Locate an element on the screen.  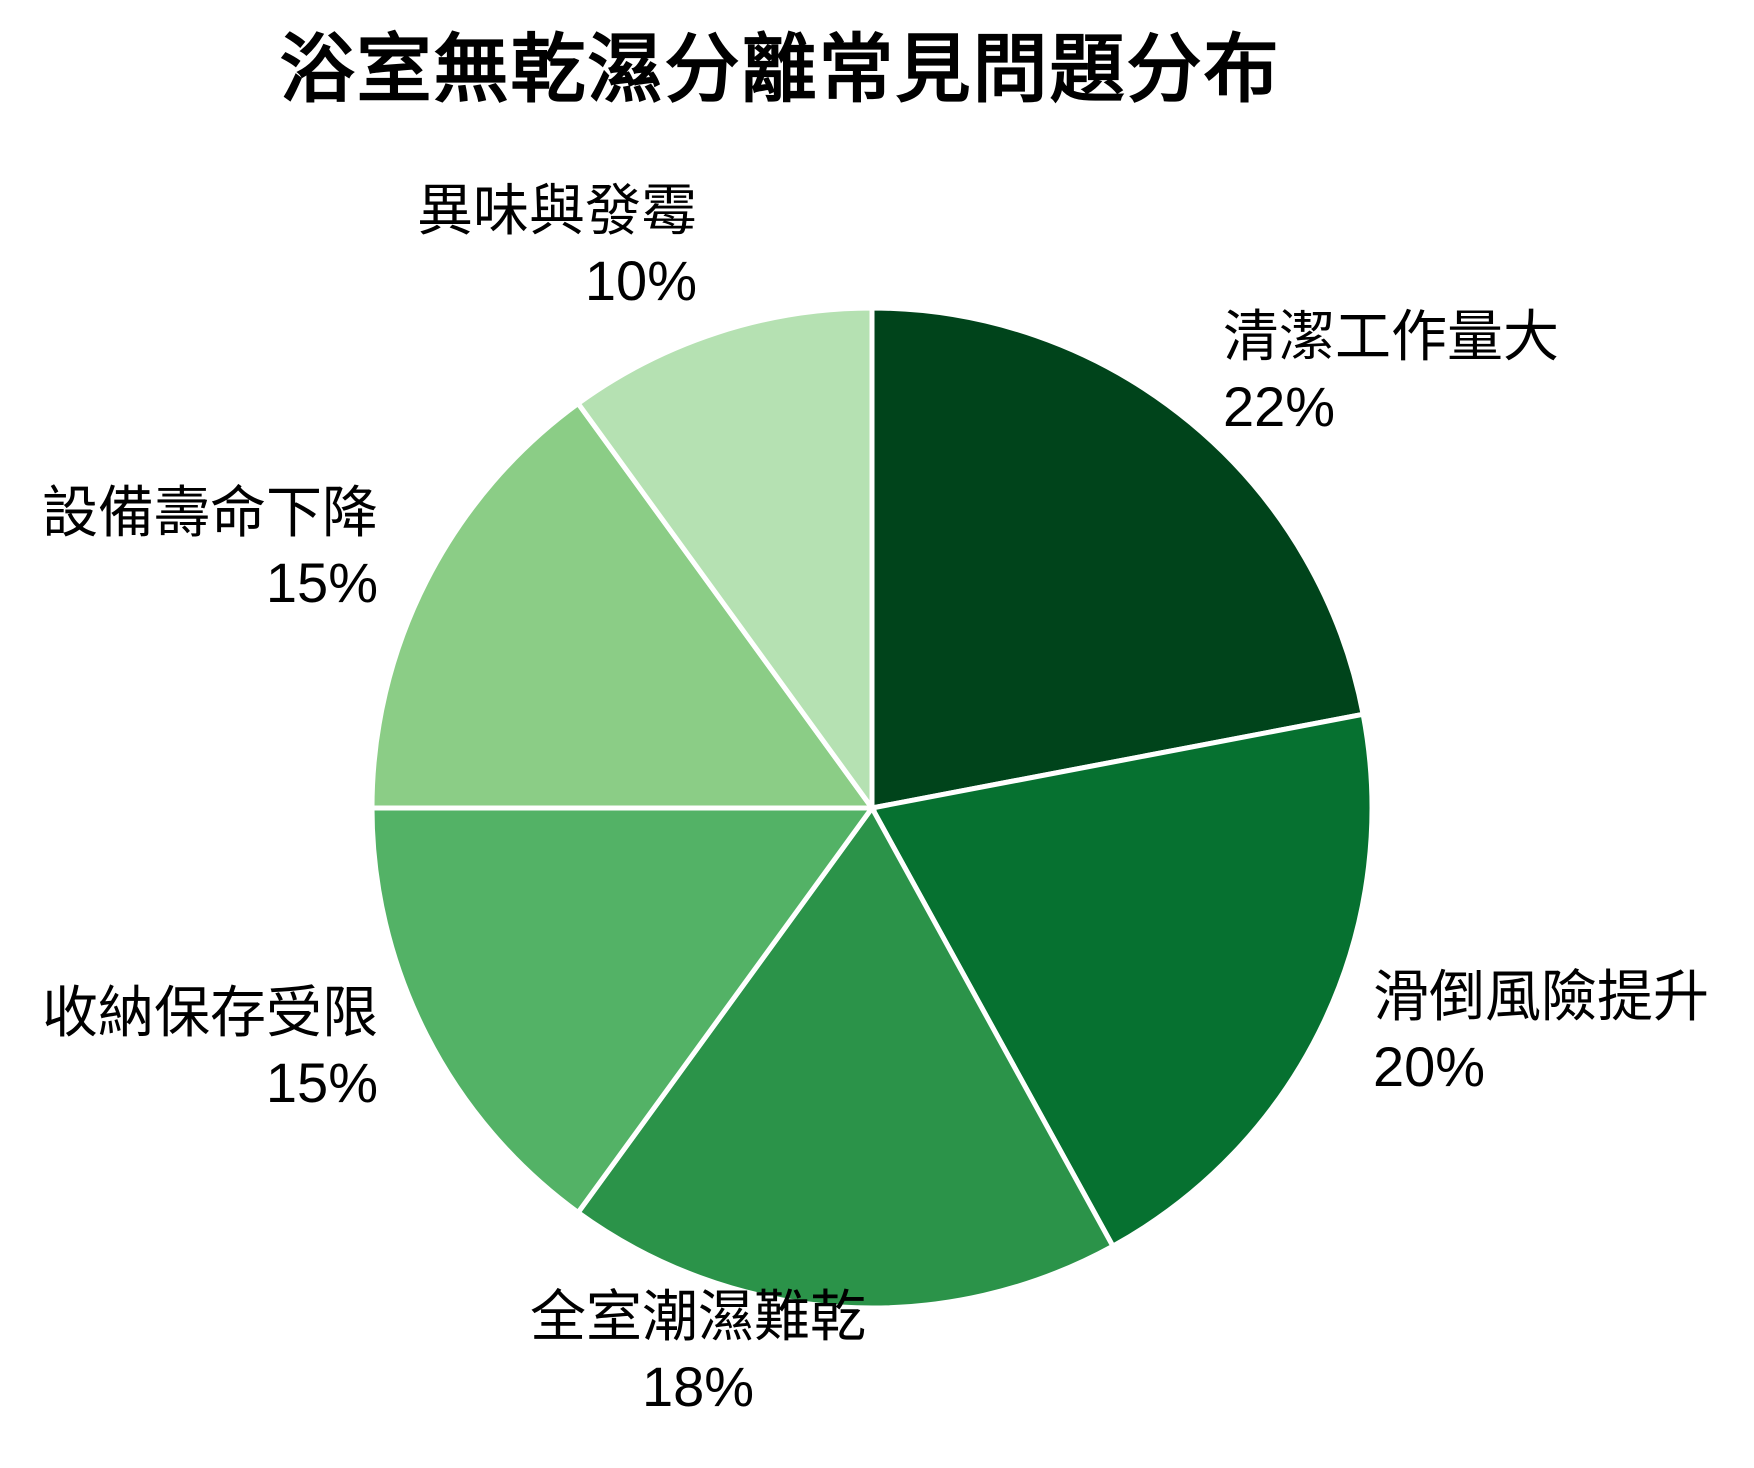
pie-label-equipment-lifespan-text: 設備壽命下降 is located at coordinates (210, 512).